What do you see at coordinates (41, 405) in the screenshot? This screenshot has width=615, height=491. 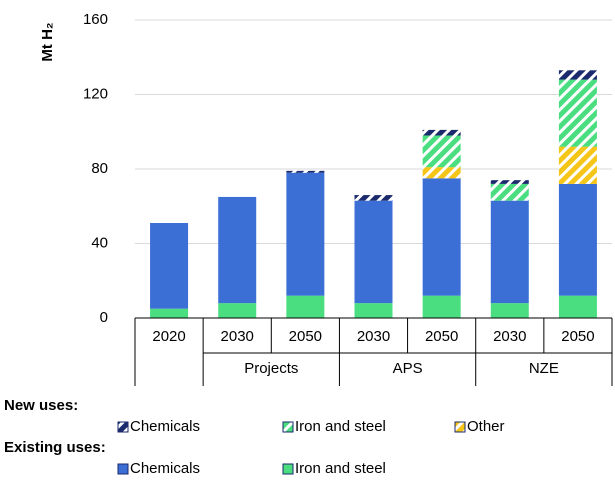 I see `legend-title: New uses:` at bounding box center [41, 405].